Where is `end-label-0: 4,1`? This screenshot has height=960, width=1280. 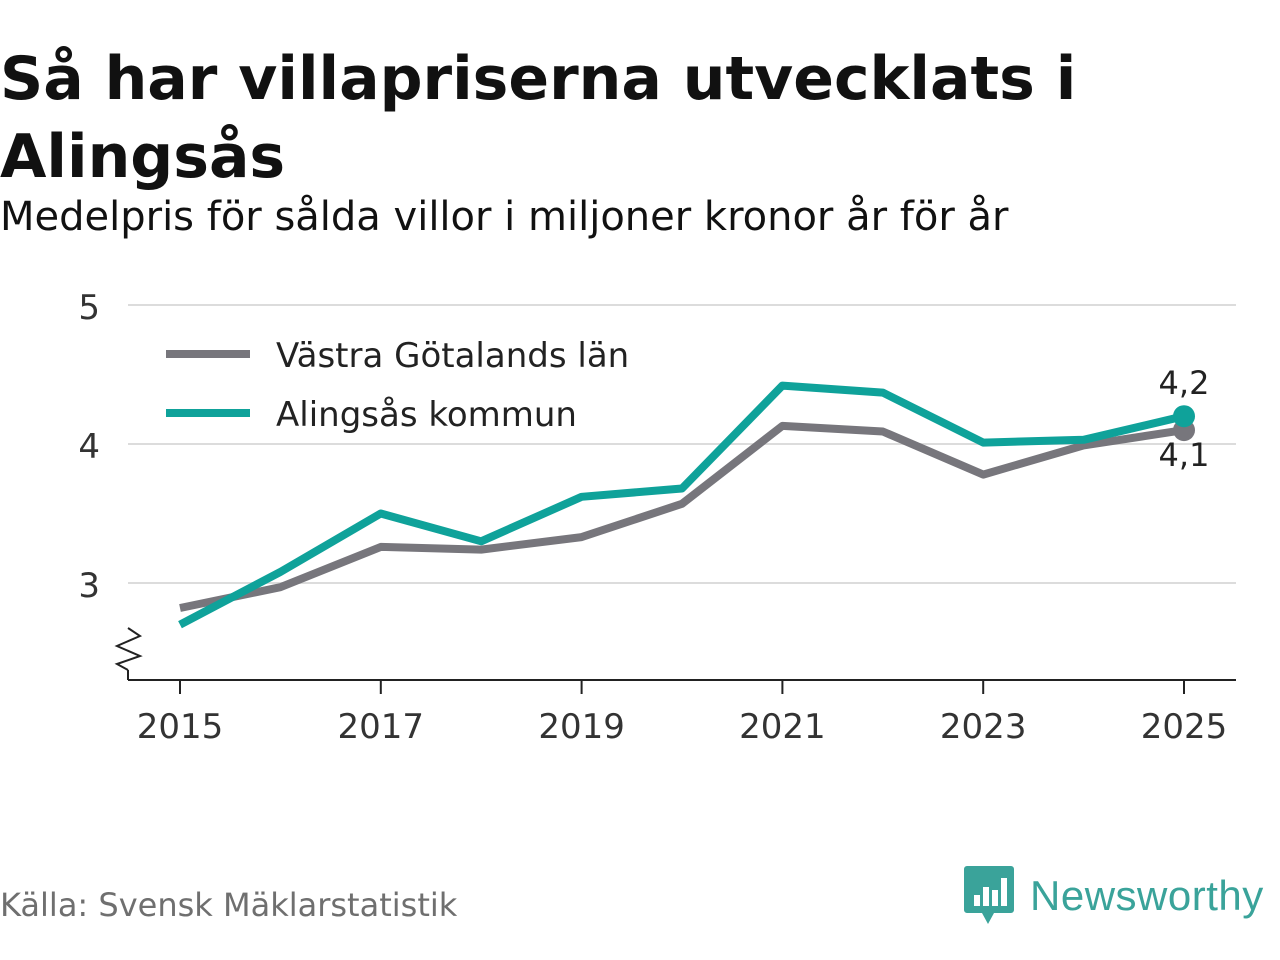 end-label-0: 4,1 is located at coordinates (1184, 455).